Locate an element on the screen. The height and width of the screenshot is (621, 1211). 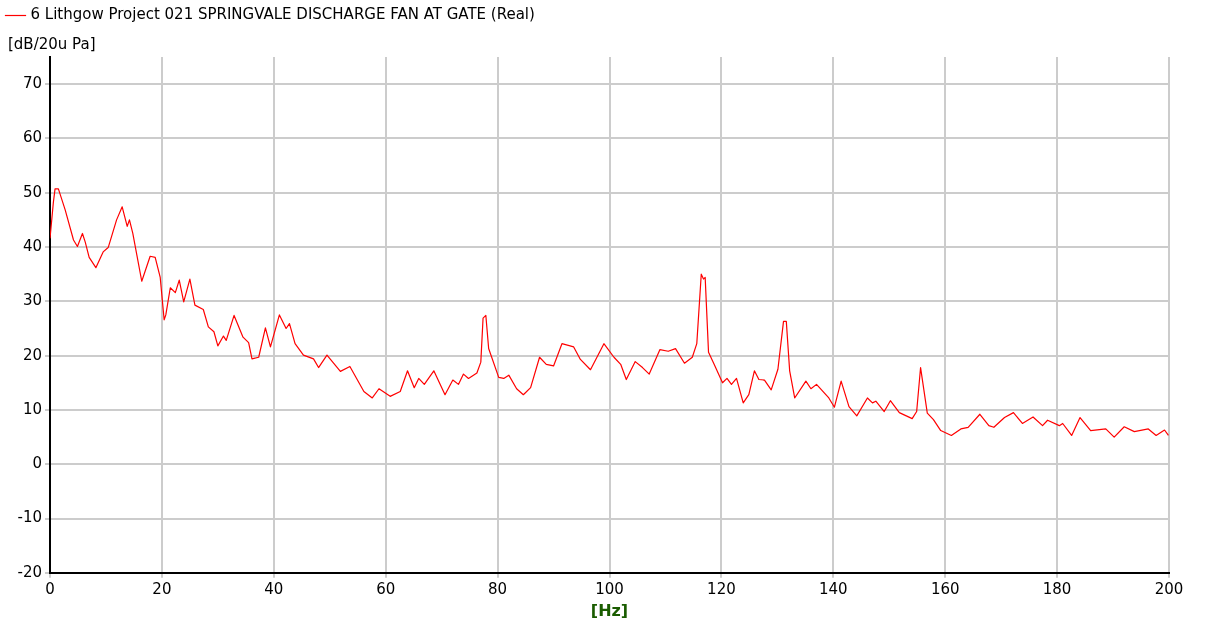
x-axis-title: [Hz] is located at coordinates (609, 610).